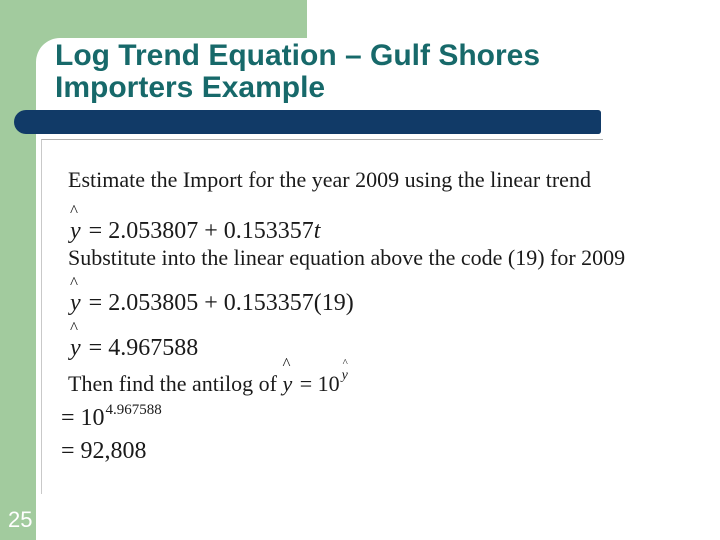  What do you see at coordinates (344, 375) in the screenshot?
I see `y-exponent-variable: y` at bounding box center [344, 375].